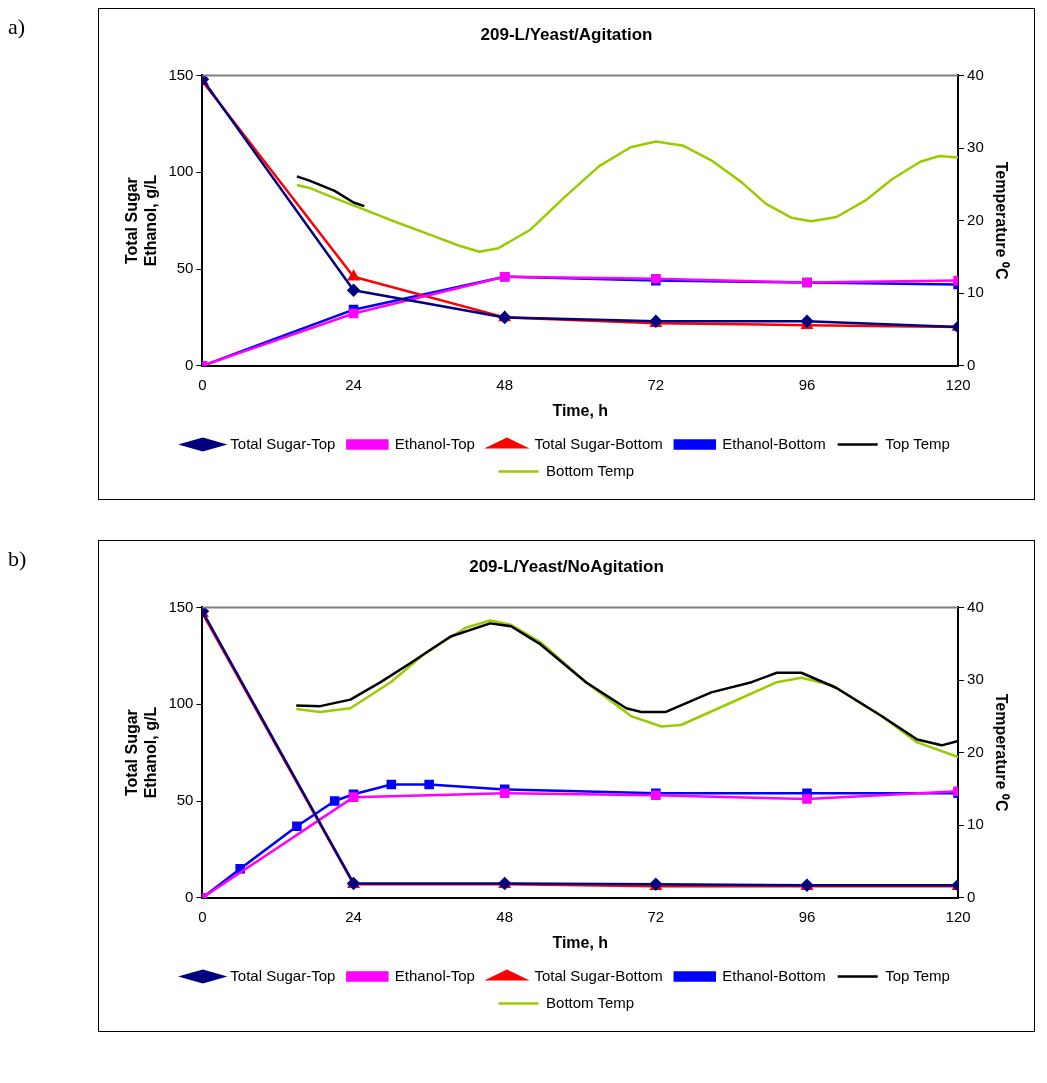  Describe the element at coordinates (566, 566) in the screenshot. I see `chart-title: 209-L/Yeast/NoAgitation` at that location.